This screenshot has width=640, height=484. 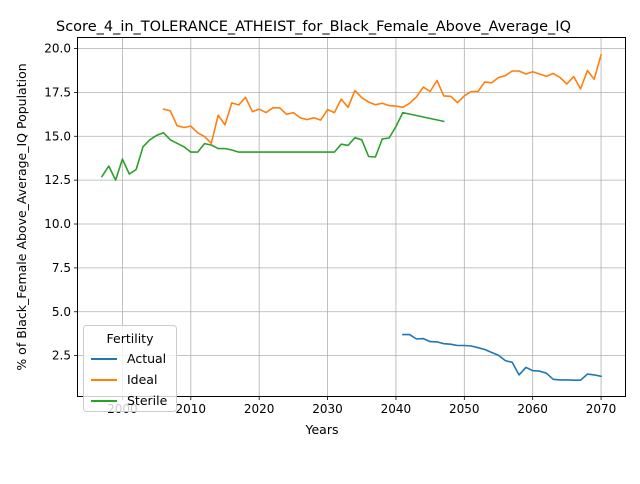 What do you see at coordinates (259, 409) in the screenshot?
I see `x-tick-label: 2020` at bounding box center [259, 409].